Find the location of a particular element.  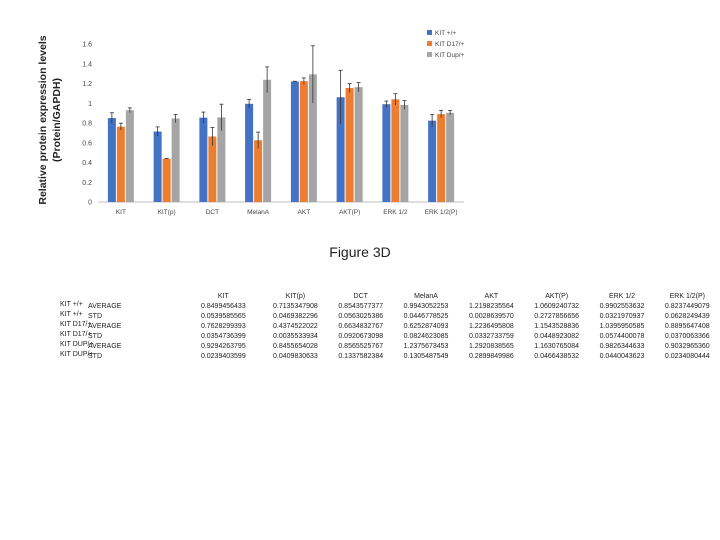

table-cell: 1.2375673453 is located at coordinates (426, 346).